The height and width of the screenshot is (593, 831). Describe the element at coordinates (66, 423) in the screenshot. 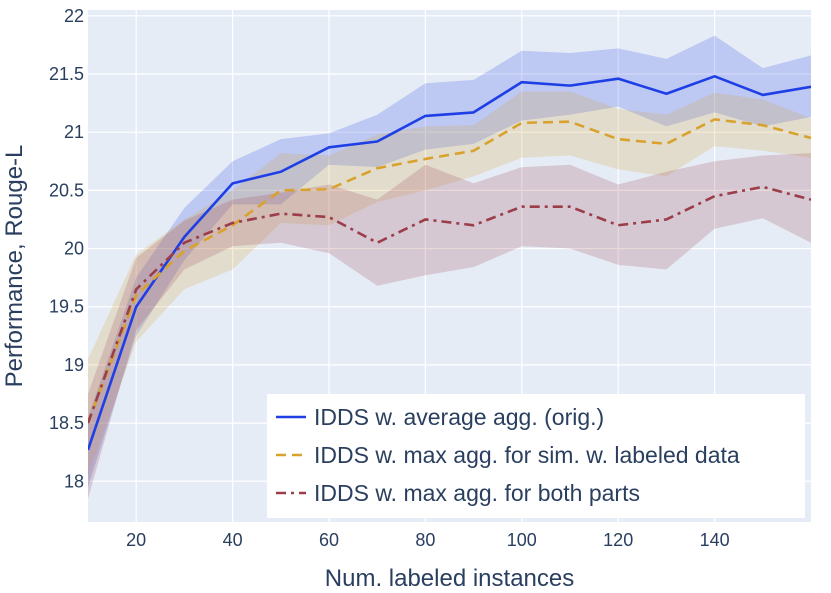

I see `y-tick-label: 18.5` at that location.